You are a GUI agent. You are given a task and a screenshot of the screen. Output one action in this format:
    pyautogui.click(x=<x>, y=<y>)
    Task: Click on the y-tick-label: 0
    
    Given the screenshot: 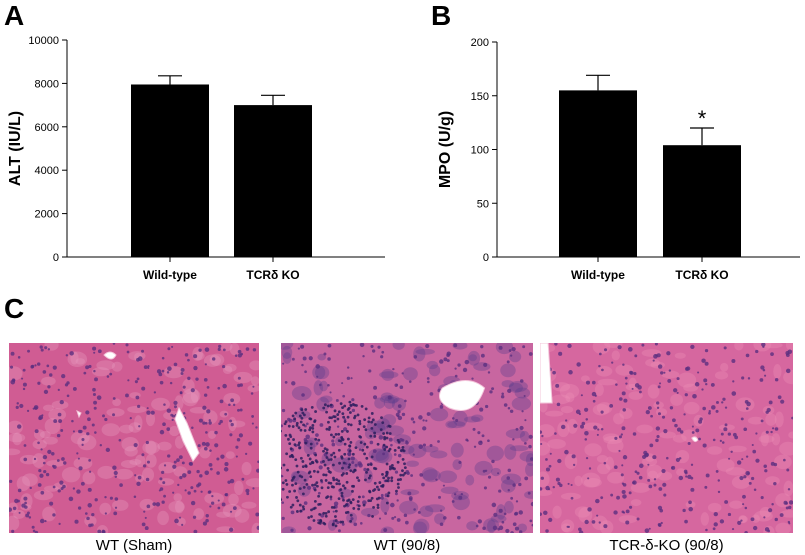 What is the action you would take?
    pyautogui.click(x=56, y=258)
    